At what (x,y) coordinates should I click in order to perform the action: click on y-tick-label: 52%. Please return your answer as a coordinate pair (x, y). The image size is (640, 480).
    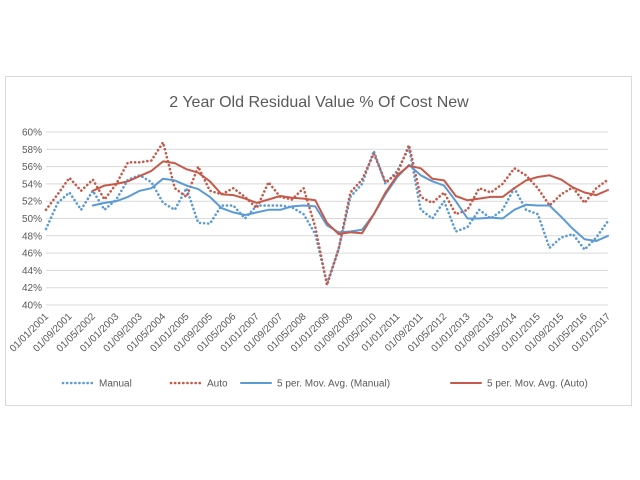
    Looking at the image, I should click on (32, 202).